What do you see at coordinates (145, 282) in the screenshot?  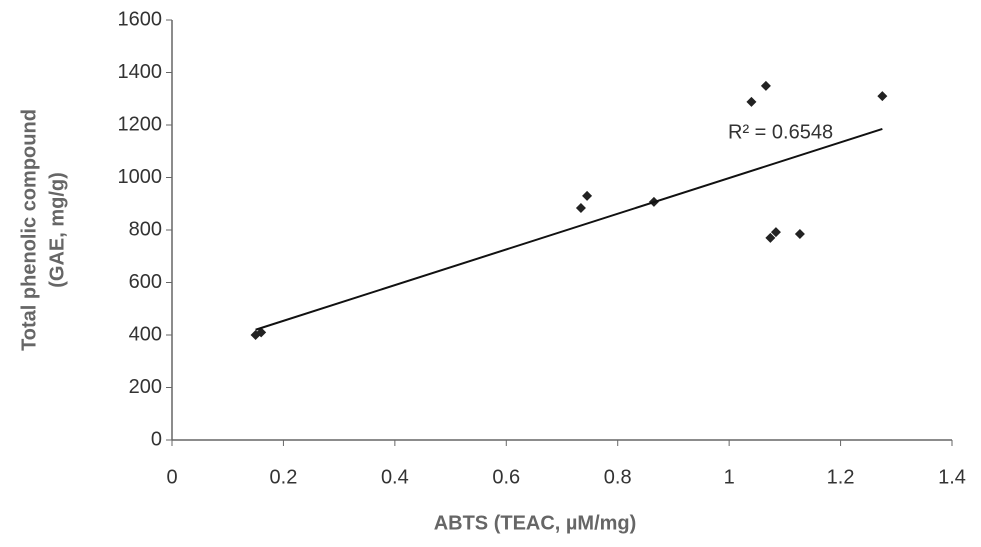 I see `y-tick-label: 600` at bounding box center [145, 282].